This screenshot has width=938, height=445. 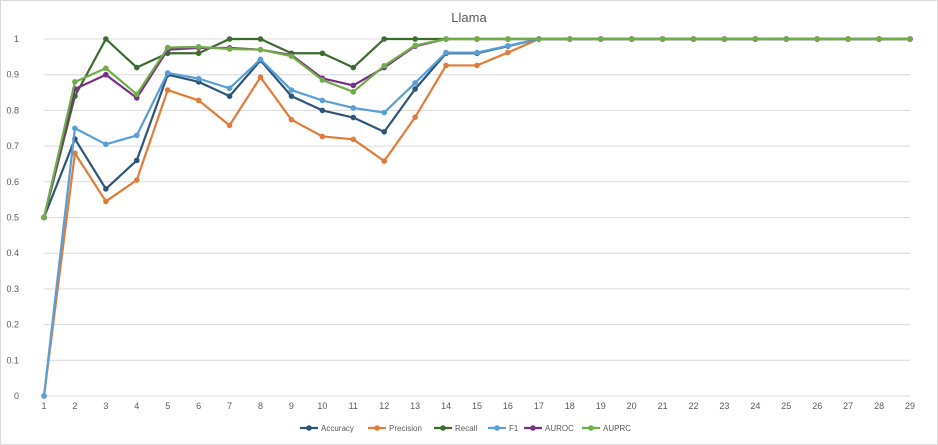 What do you see at coordinates (405, 428) in the screenshot?
I see `legend-label: Precision` at bounding box center [405, 428].